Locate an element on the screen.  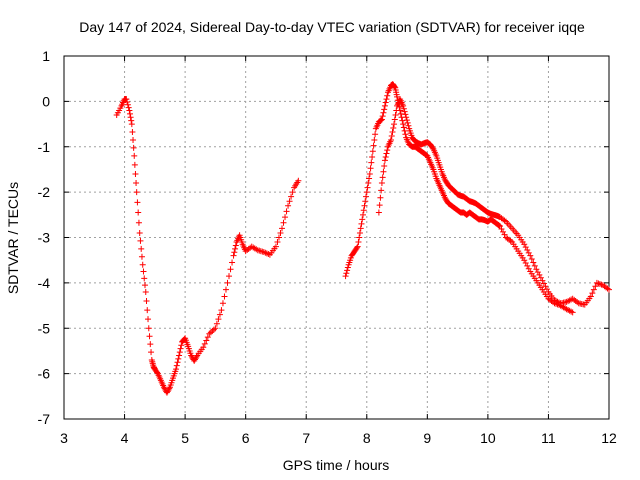
x-axis-label: GPS time / hours is located at coordinates (336, 465).